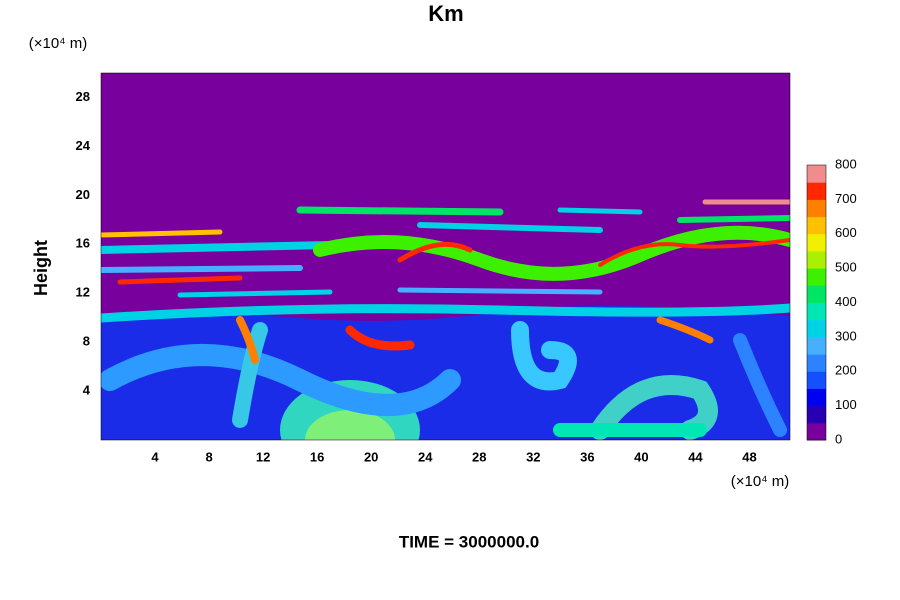 The image size is (900, 600). Describe the element at coordinates (749, 456) in the screenshot. I see `x-tick-label: 48` at that location.